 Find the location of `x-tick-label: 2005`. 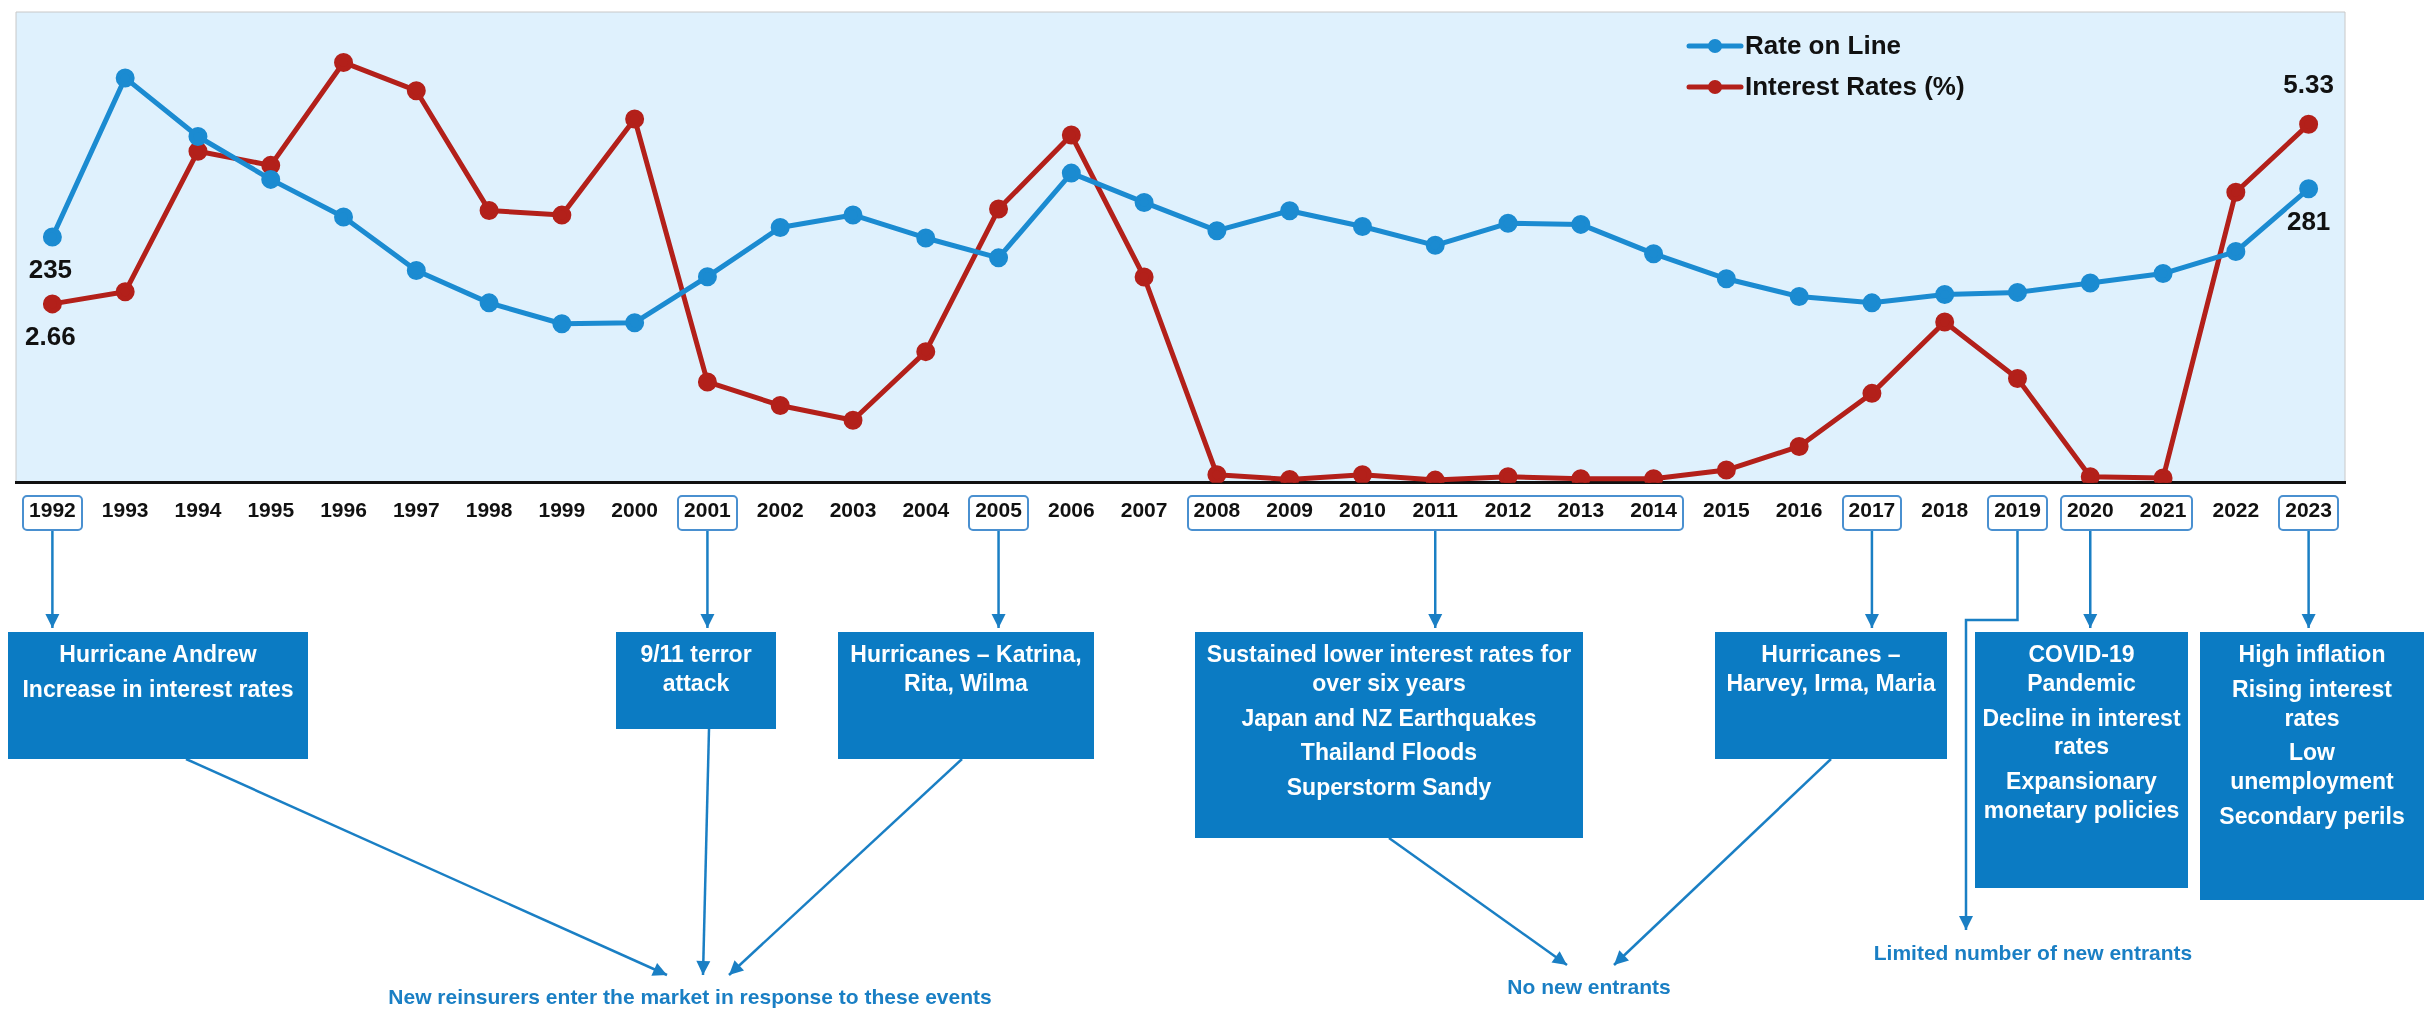

x-tick-label: 2005 is located at coordinates (999, 510).